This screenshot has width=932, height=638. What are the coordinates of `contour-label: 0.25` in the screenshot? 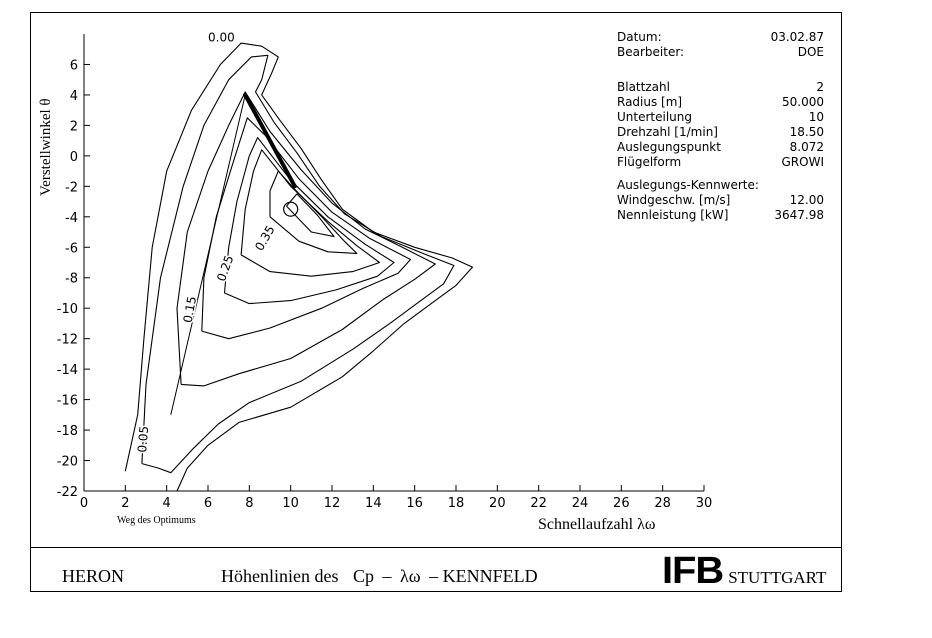 It's located at (225, 268).